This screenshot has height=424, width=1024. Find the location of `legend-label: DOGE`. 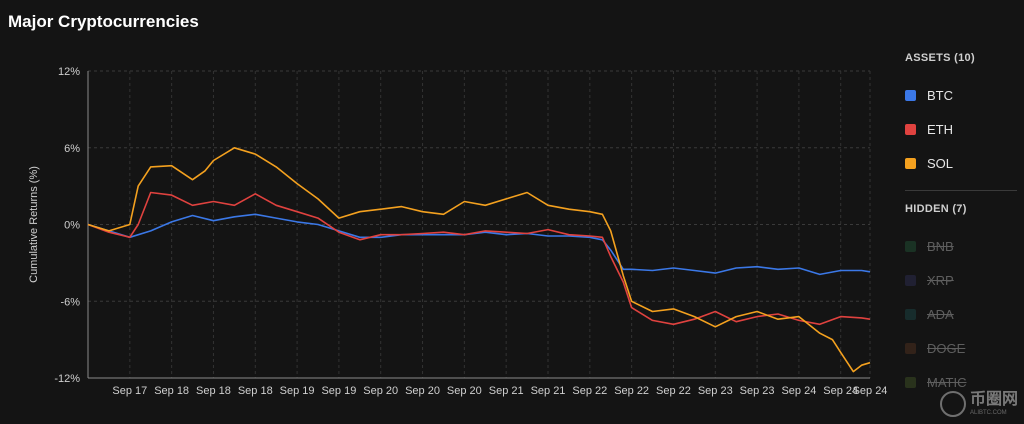

legend-label: DOGE is located at coordinates (946, 348).